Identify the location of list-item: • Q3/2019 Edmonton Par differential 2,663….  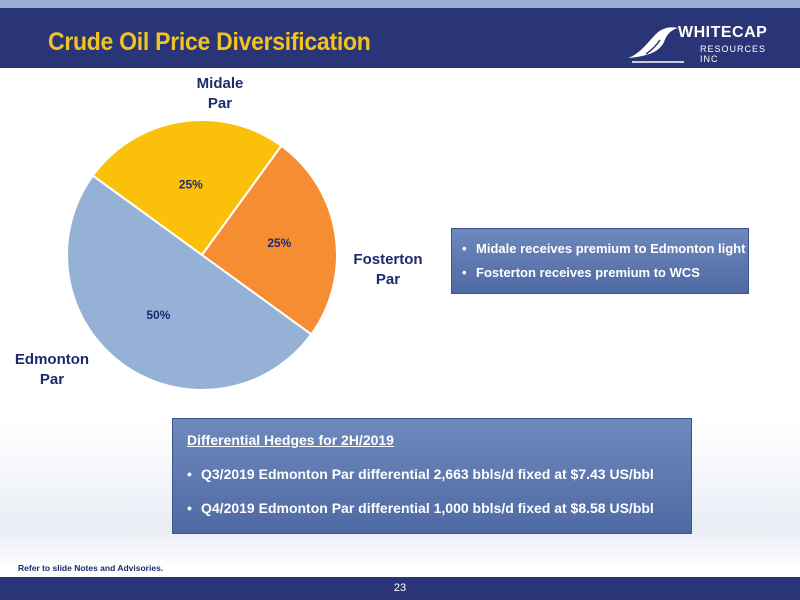
(420, 474).